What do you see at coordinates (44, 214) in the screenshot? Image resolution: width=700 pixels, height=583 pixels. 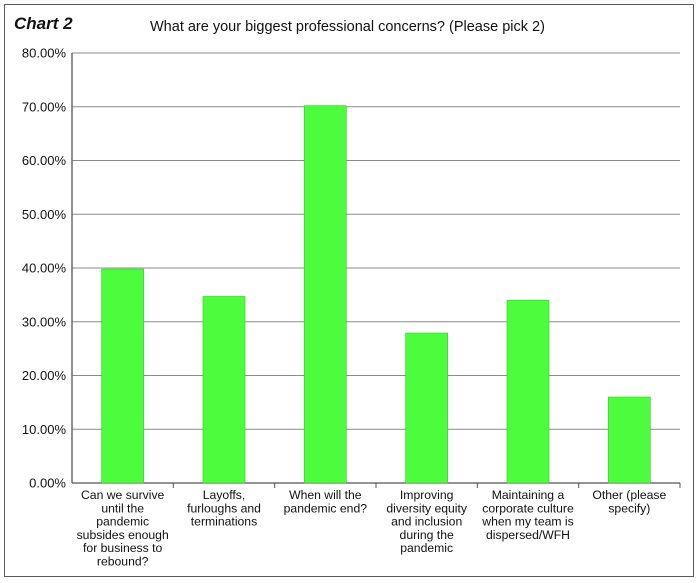 I see `y-tick-label: 50.00%` at bounding box center [44, 214].